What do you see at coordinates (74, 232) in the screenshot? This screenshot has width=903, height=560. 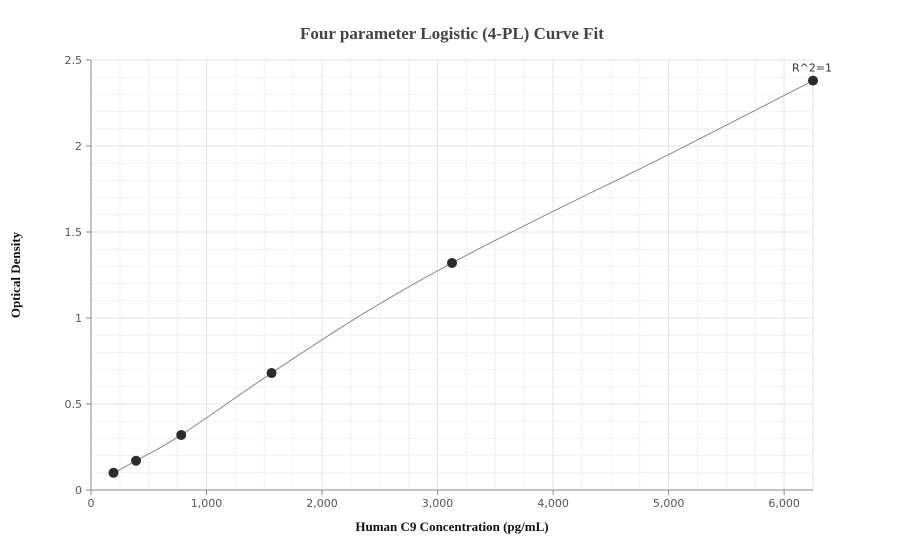 I see `y-tick-label: 1.5` at bounding box center [74, 232].